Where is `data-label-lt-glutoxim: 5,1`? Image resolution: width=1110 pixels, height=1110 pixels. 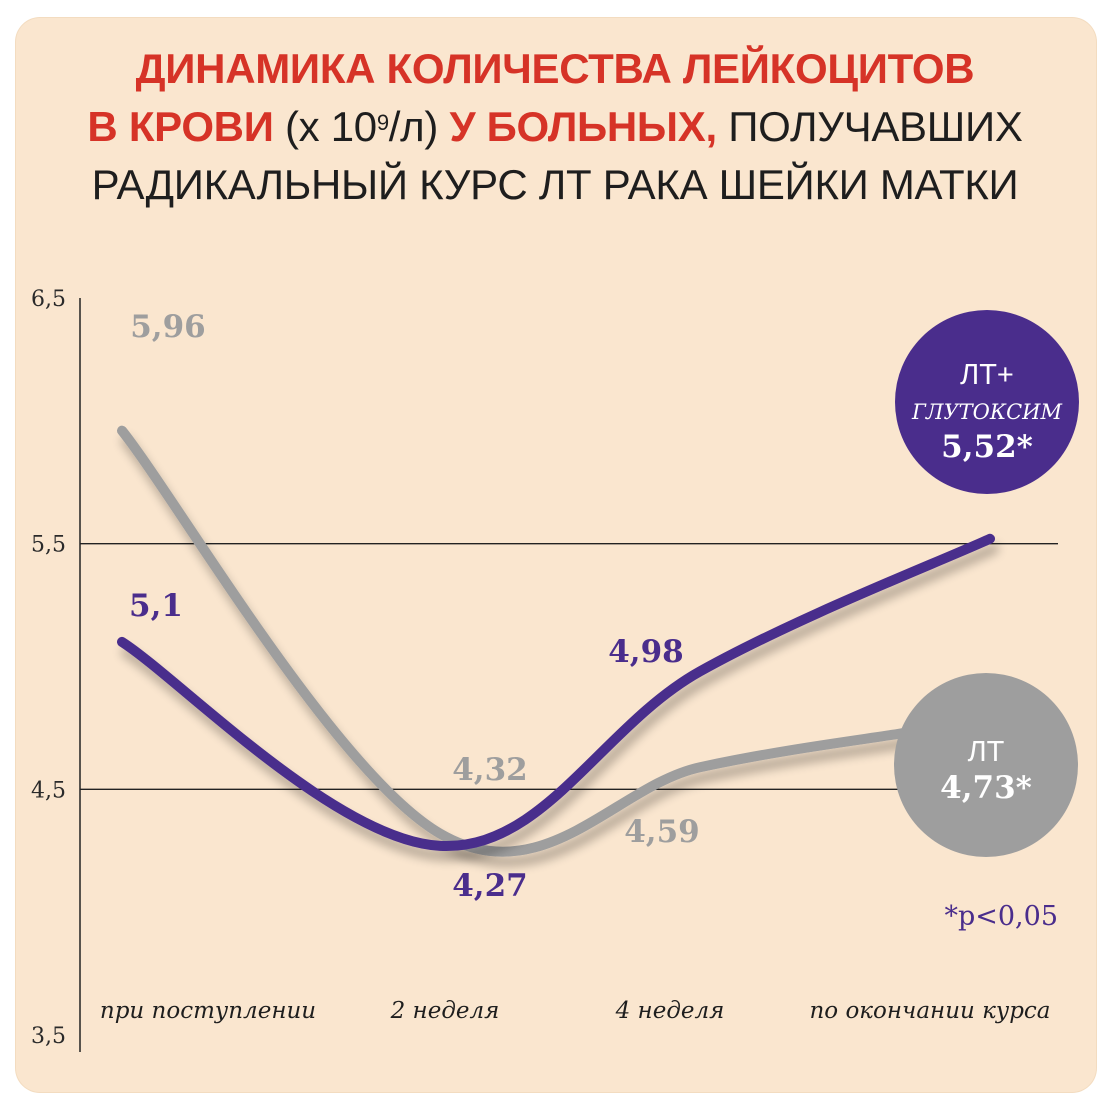
data-label-lt-glutoxim: 5,1 is located at coordinates (156, 606).